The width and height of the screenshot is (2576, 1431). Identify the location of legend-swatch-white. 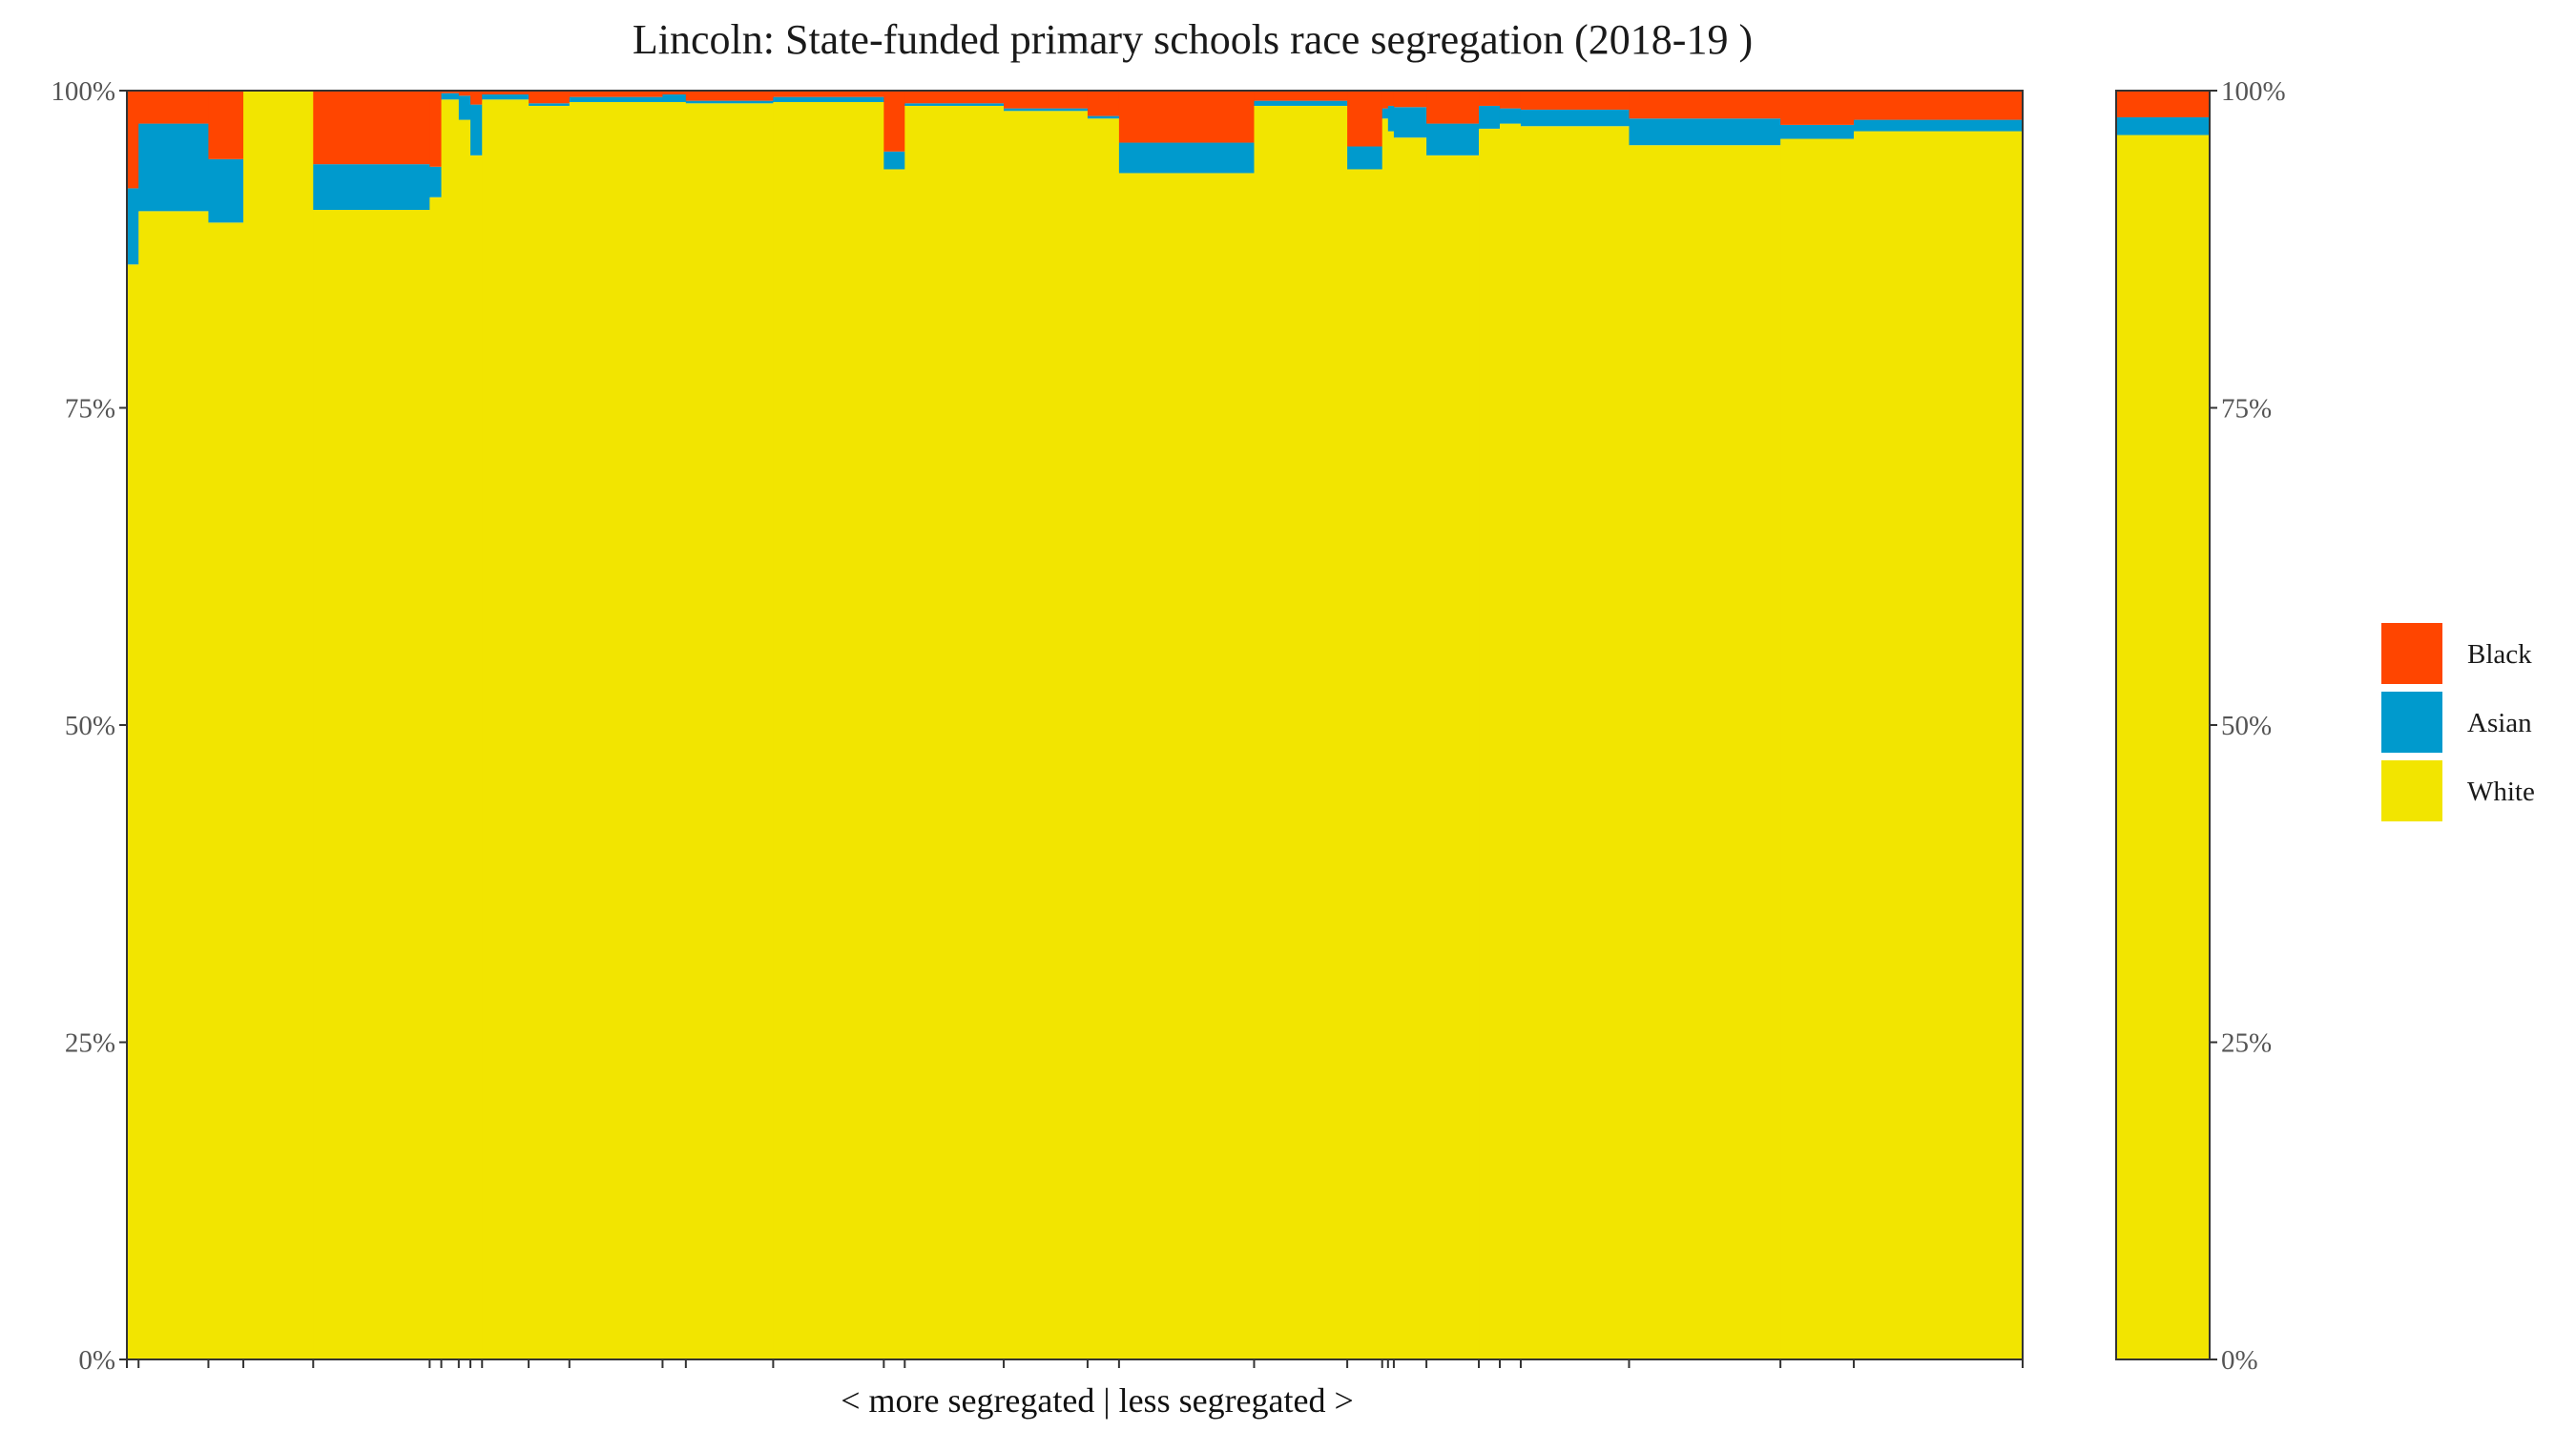
(2411, 790).